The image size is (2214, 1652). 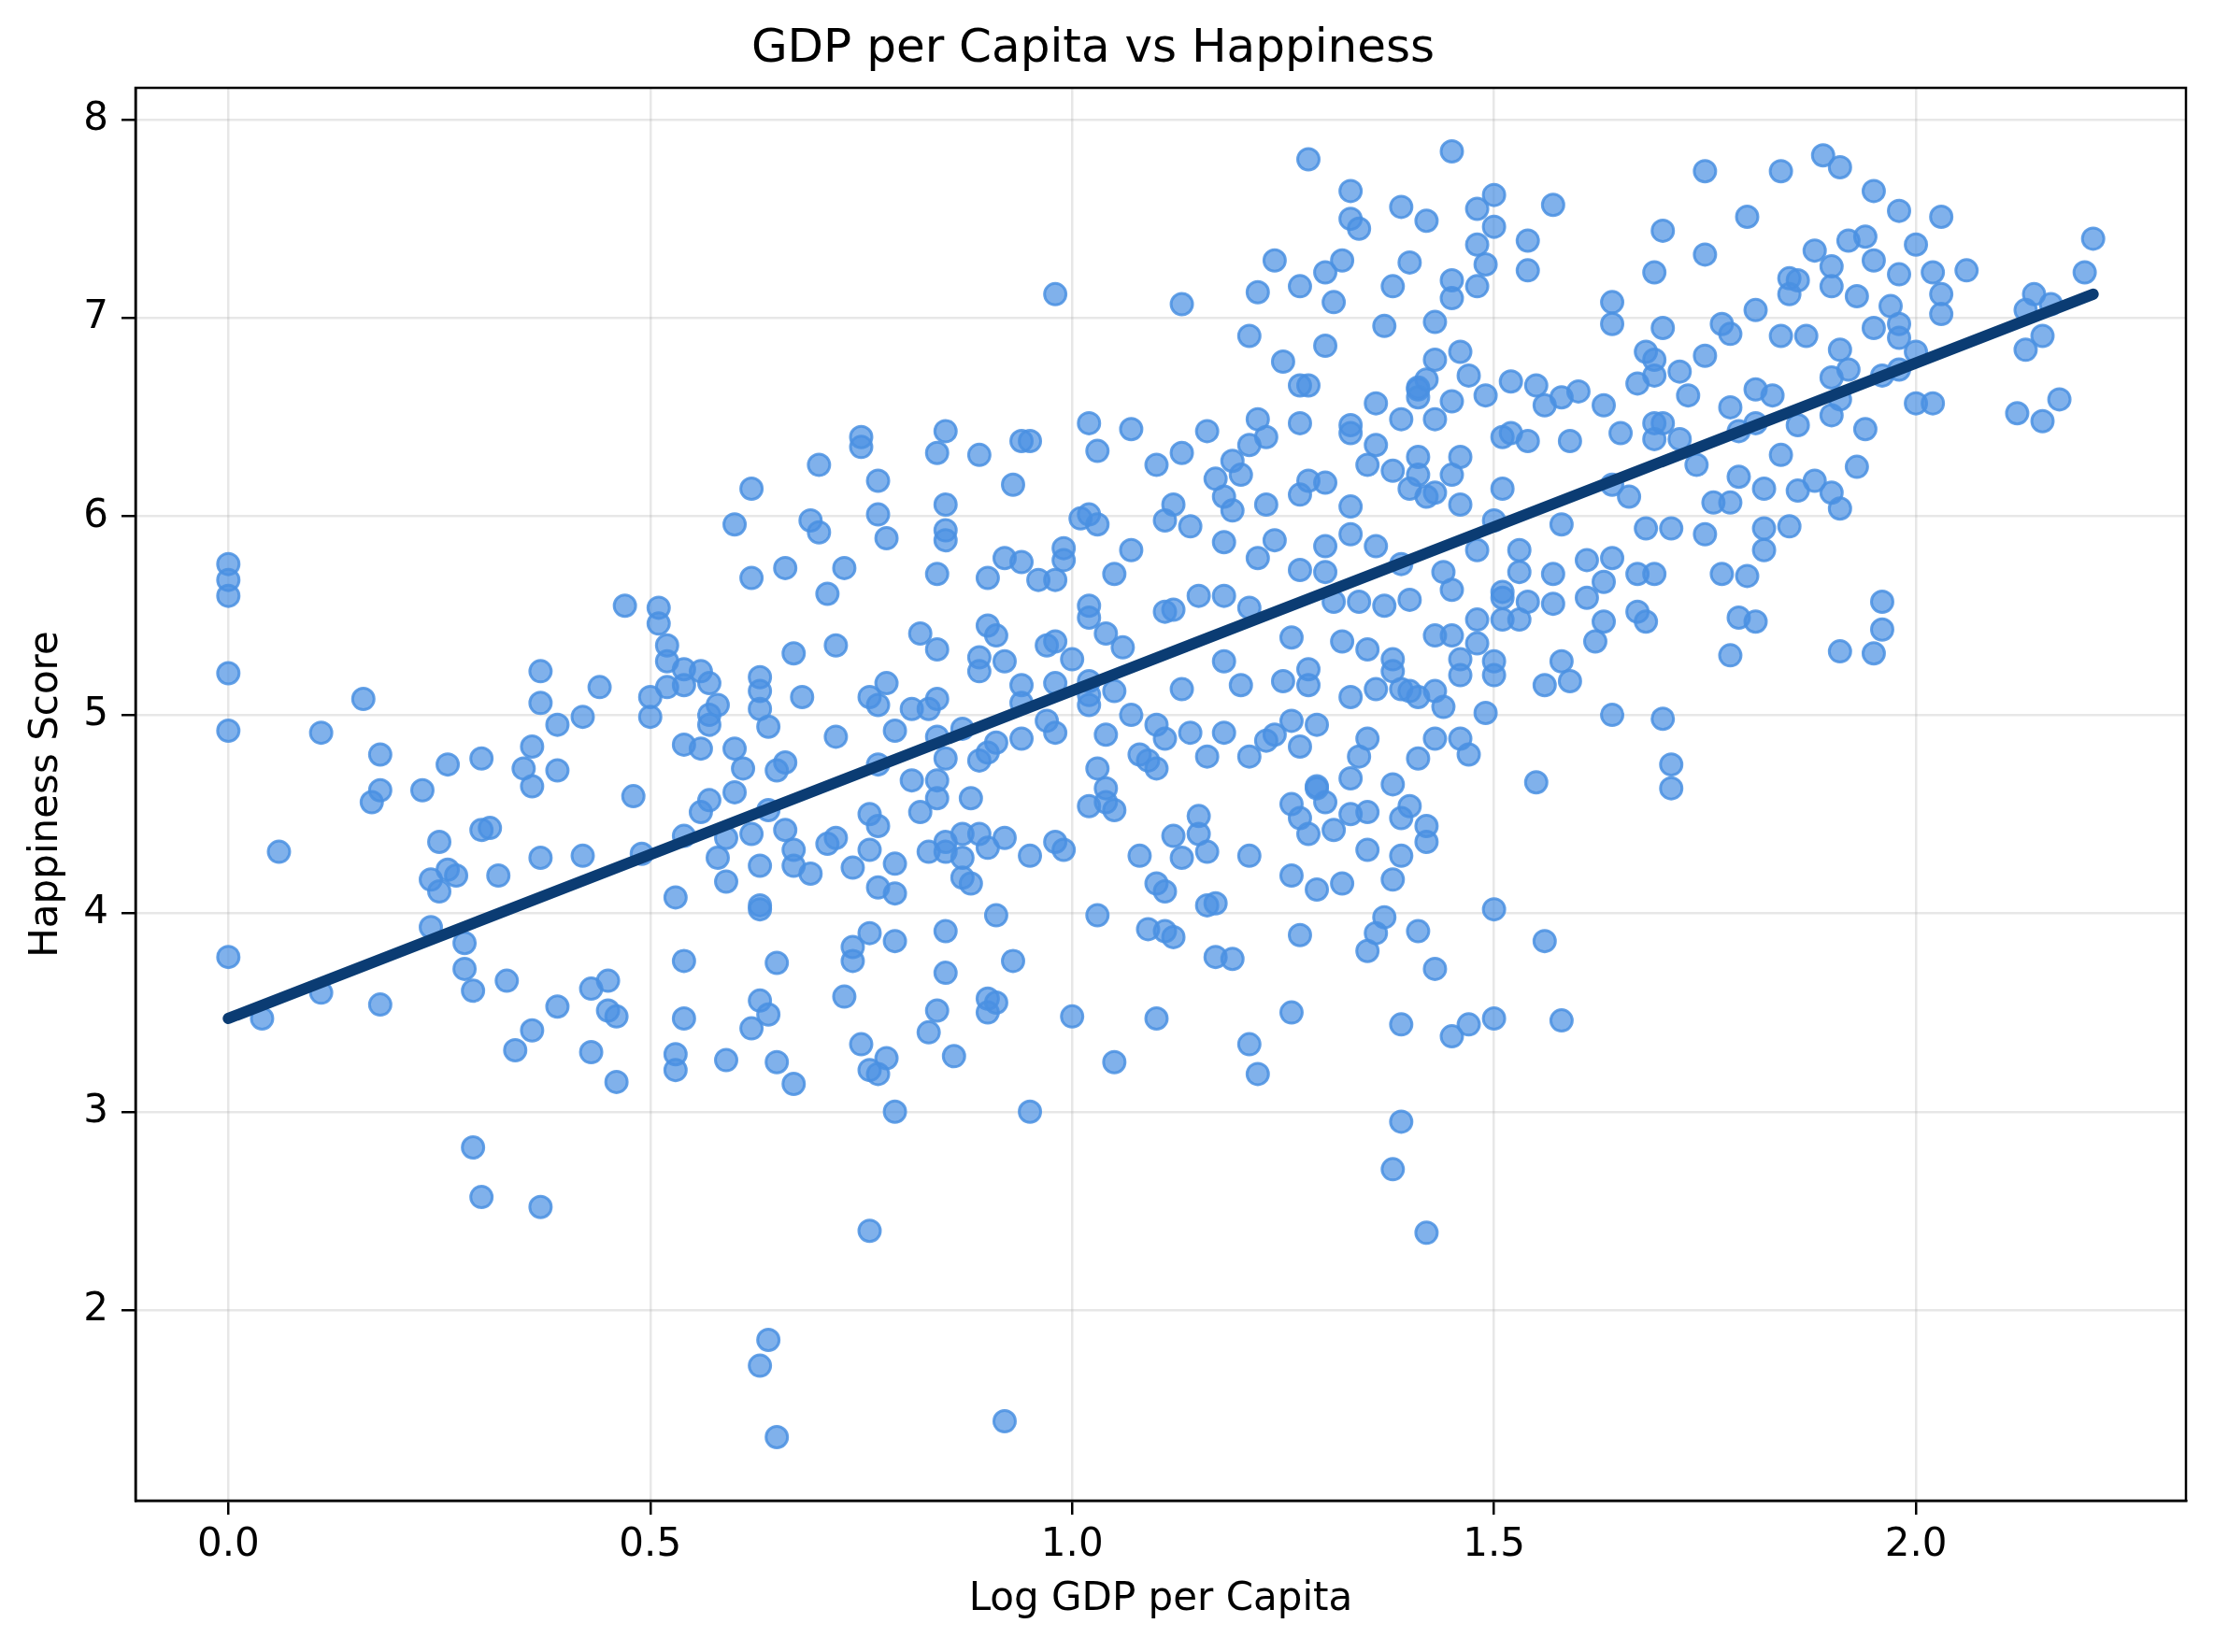 I want to click on x-tick-label: 0.0, so click(x=228, y=1542).